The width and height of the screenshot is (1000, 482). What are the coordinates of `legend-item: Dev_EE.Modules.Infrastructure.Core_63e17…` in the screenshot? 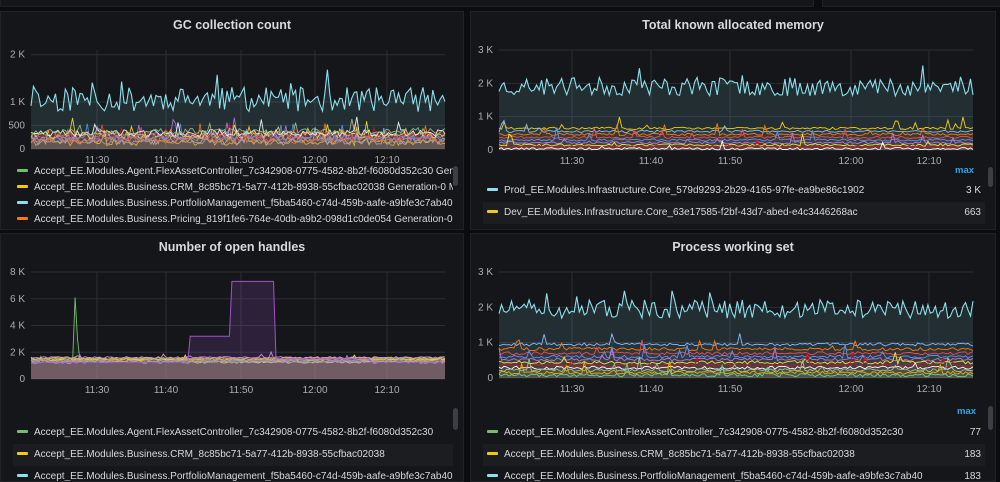 It's located at (734, 213).